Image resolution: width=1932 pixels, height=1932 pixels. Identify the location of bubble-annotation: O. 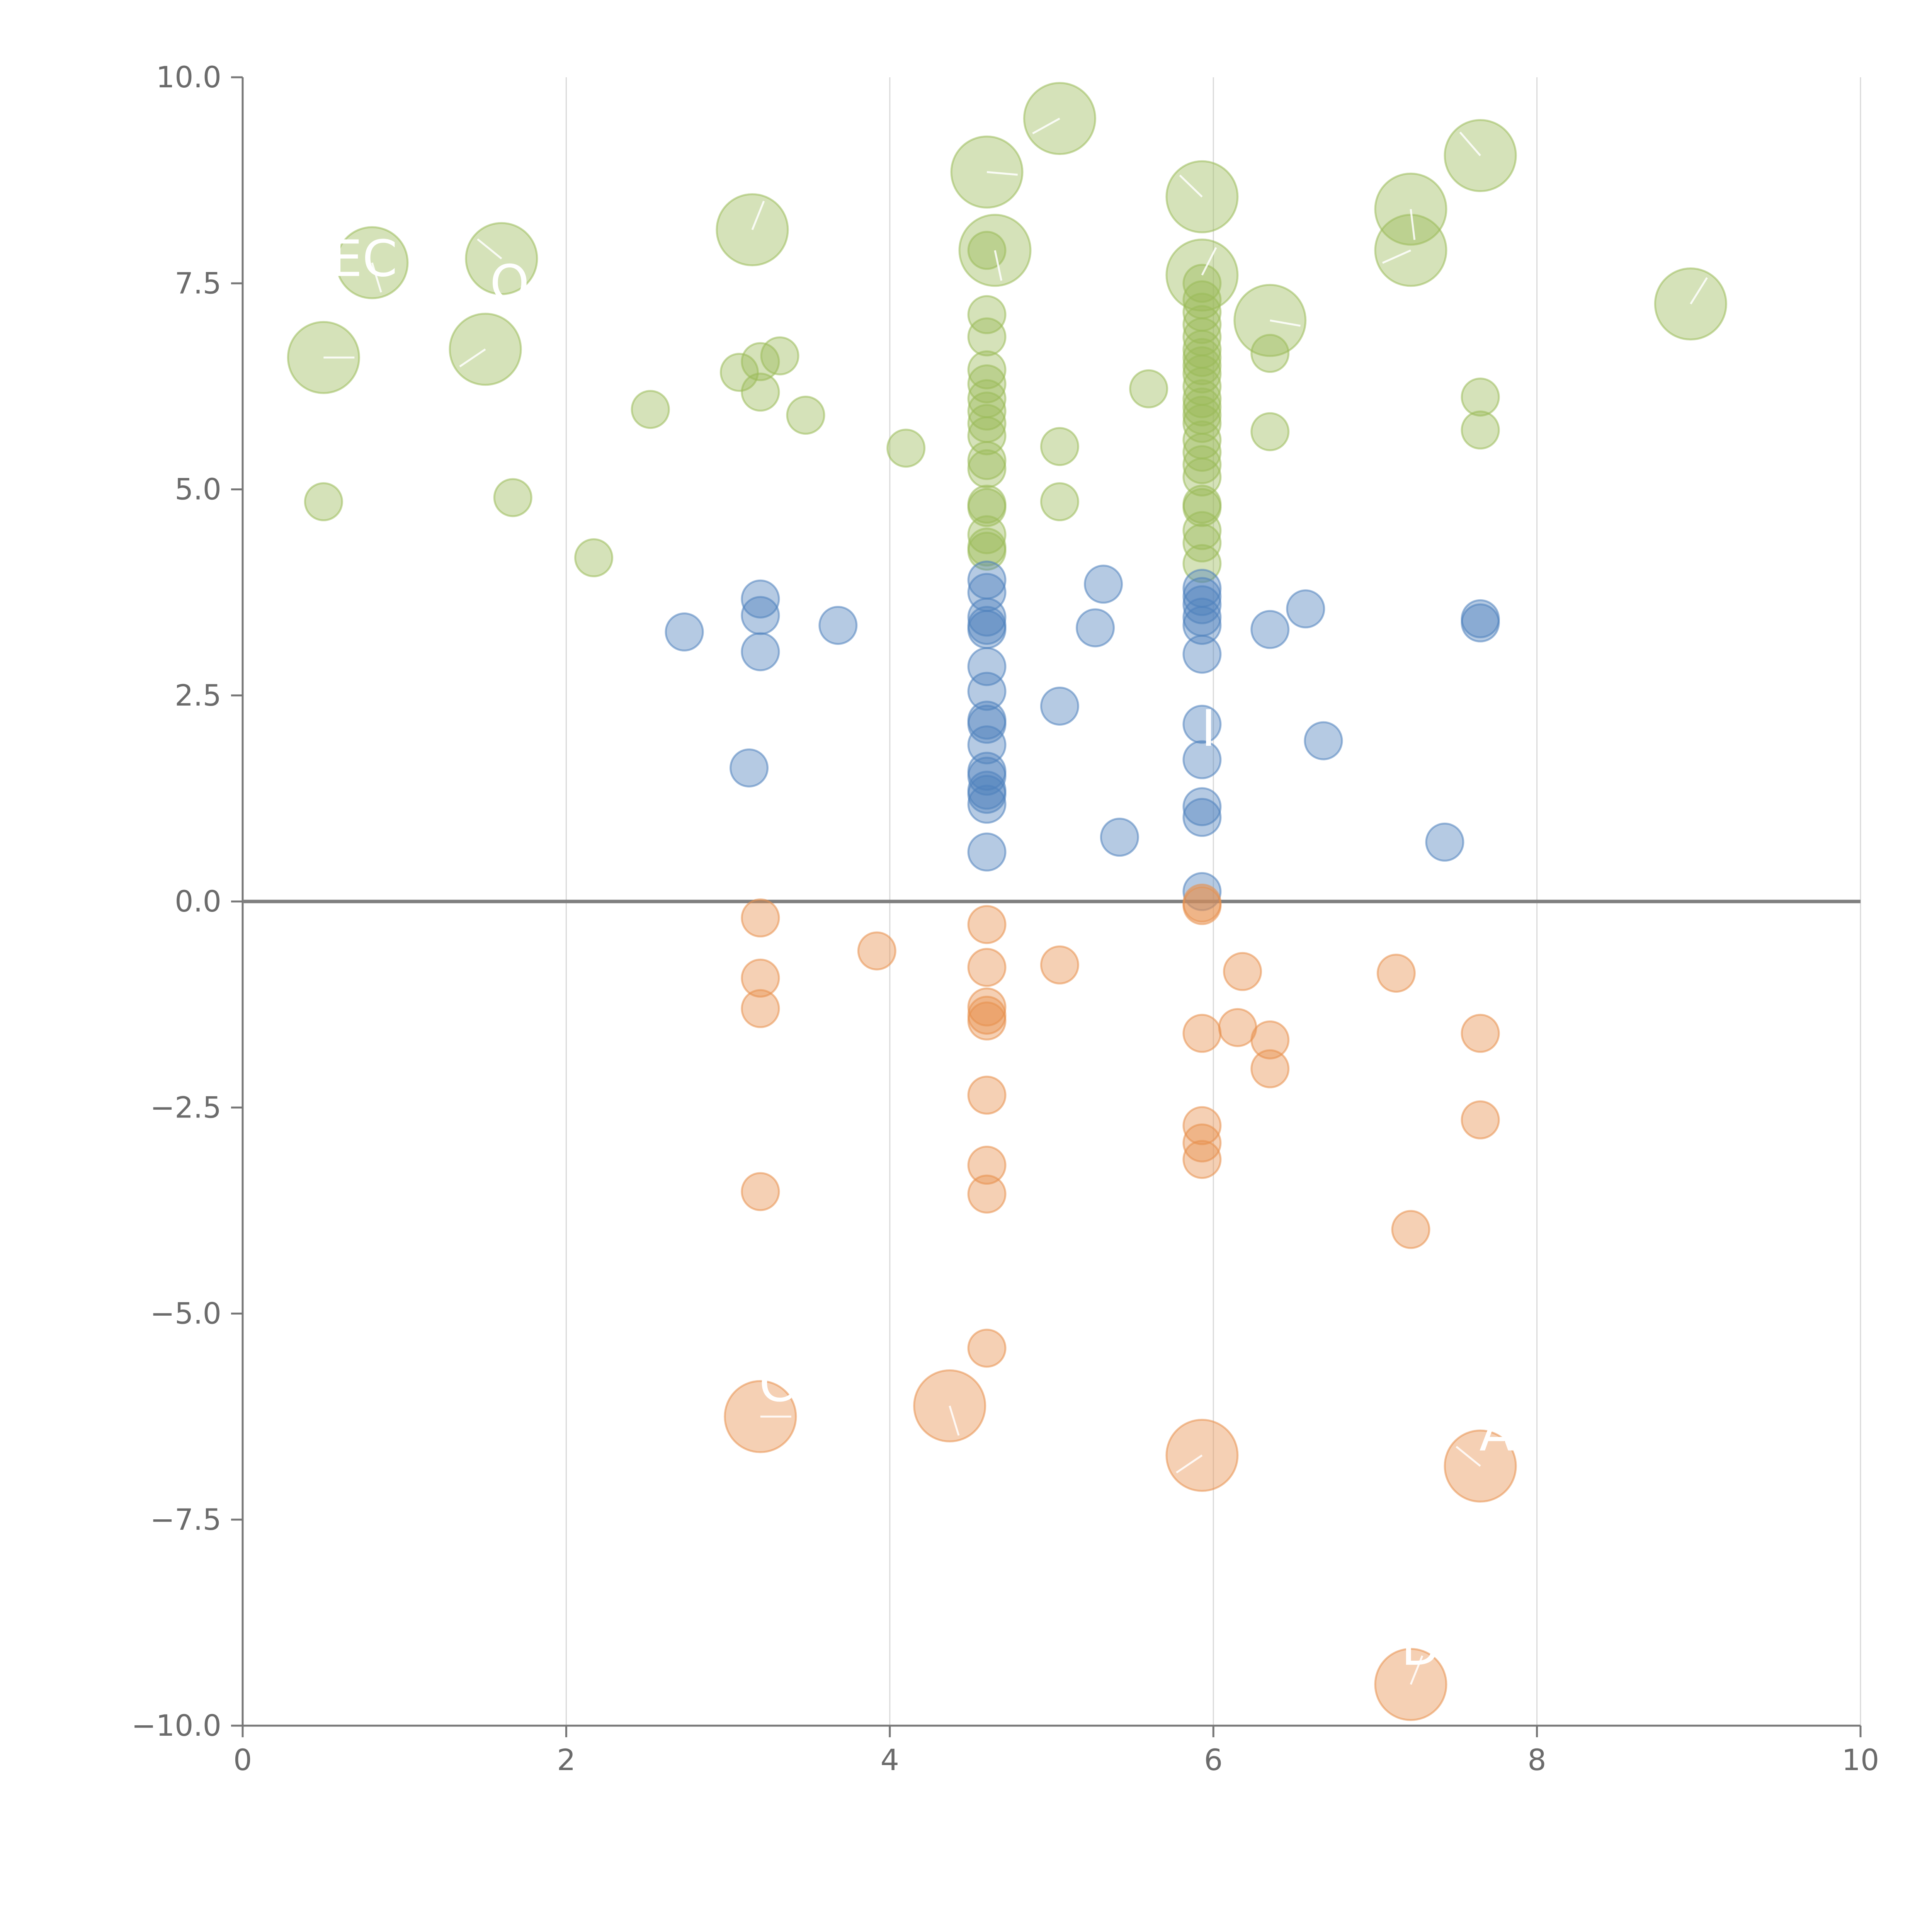
(510, 284).